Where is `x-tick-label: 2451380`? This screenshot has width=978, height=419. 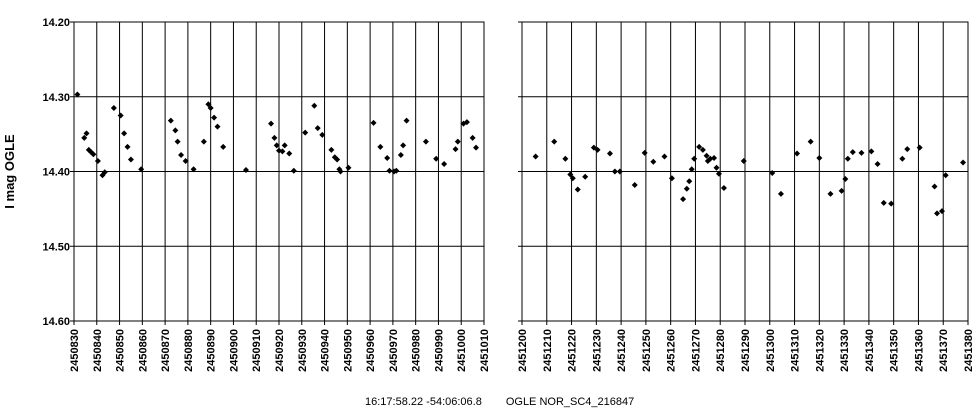
x-tick-label: 2451380 is located at coordinates (969, 350).